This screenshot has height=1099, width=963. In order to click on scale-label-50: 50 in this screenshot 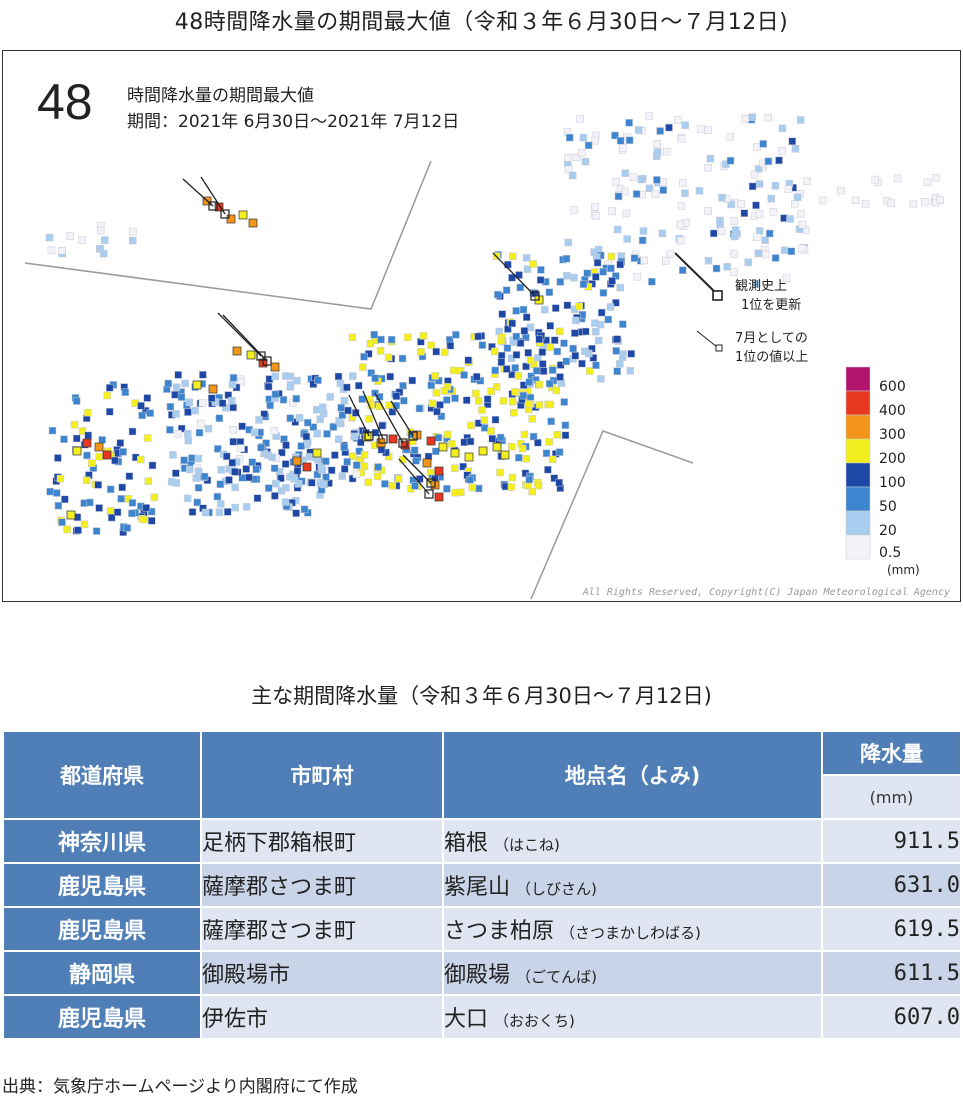, I will do `click(888, 507)`.